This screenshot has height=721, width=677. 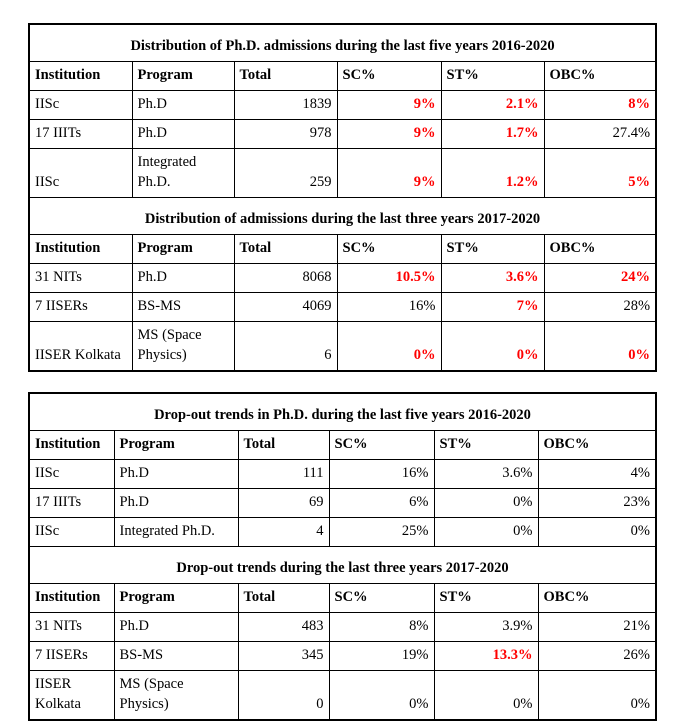 What do you see at coordinates (285, 346) in the screenshot?
I see `cell-total: 6` at bounding box center [285, 346].